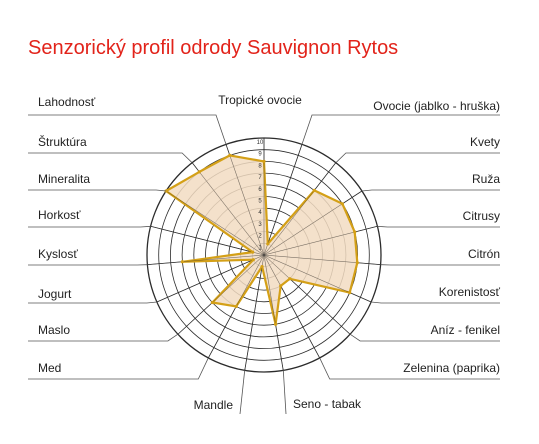  I want to click on tick-label: 10, so click(260, 143).